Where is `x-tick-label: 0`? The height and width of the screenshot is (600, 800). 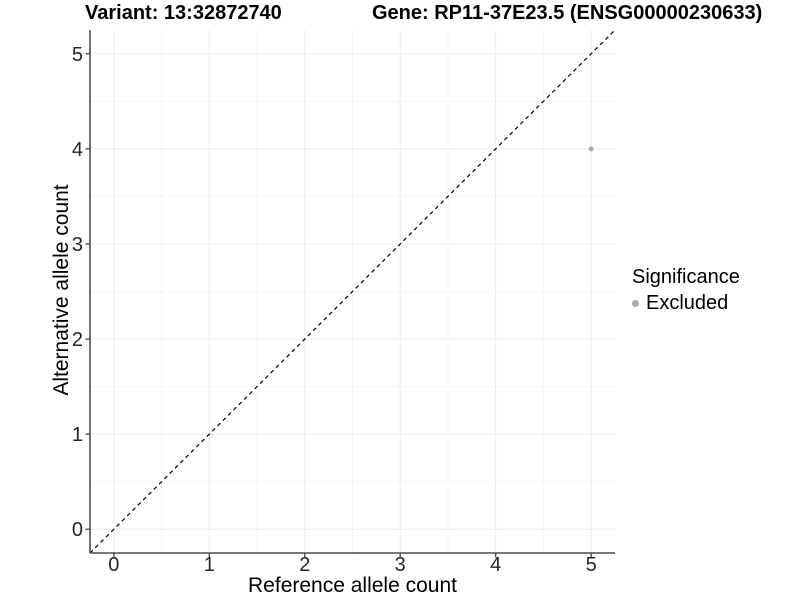
x-tick-label: 0 is located at coordinates (113, 565).